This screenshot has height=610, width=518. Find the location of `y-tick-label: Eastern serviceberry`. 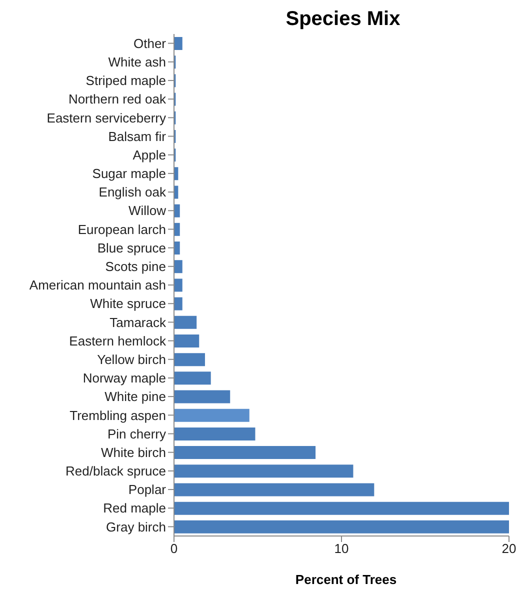

y-tick-label: Eastern serviceberry is located at coordinates (106, 118).